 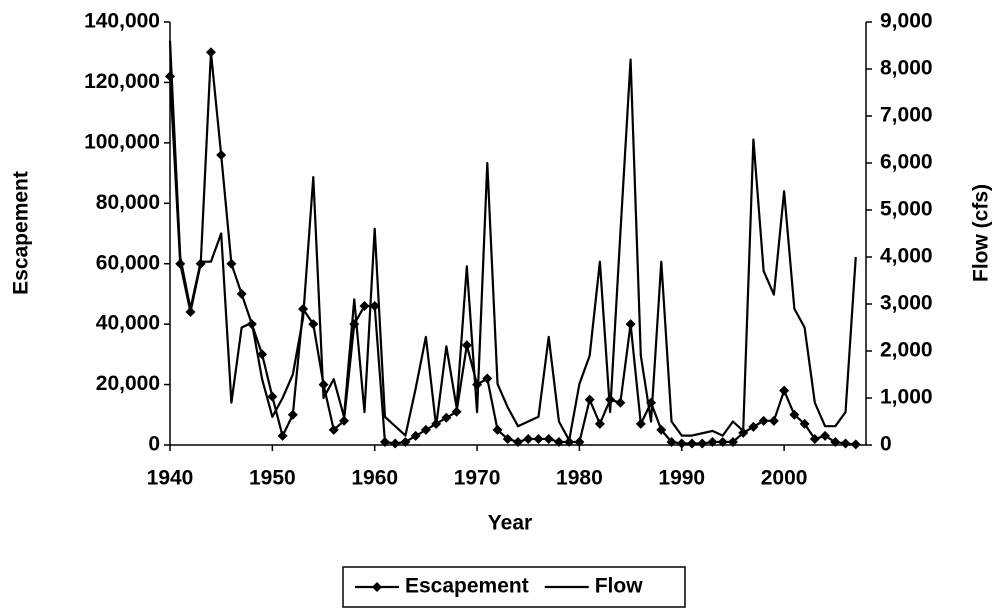 I want to click on y-axis-label: Escapement, so click(x=21, y=233).